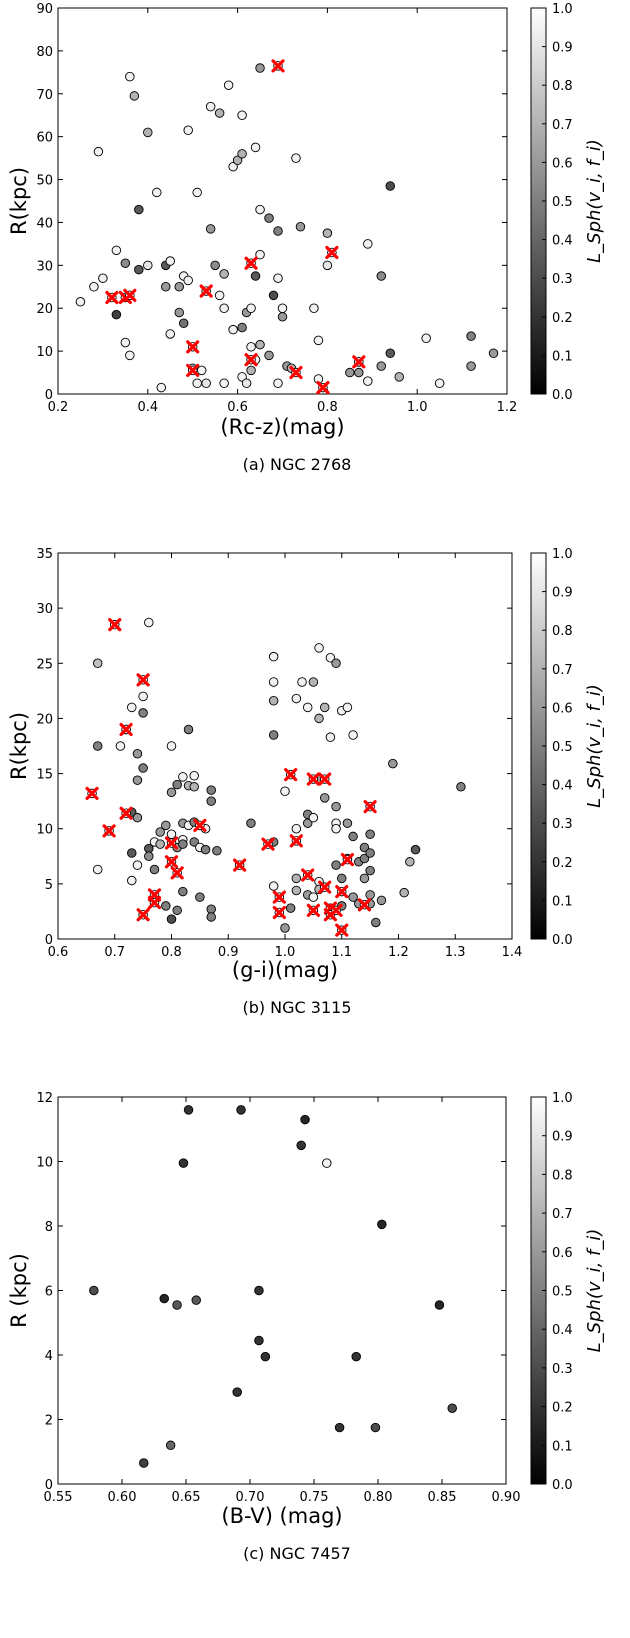 Image resolution: width=630 pixels, height=1638 pixels. What do you see at coordinates (282, 427) in the screenshot?
I see `x-axis-label: (Rc-z)(mag)` at bounding box center [282, 427].